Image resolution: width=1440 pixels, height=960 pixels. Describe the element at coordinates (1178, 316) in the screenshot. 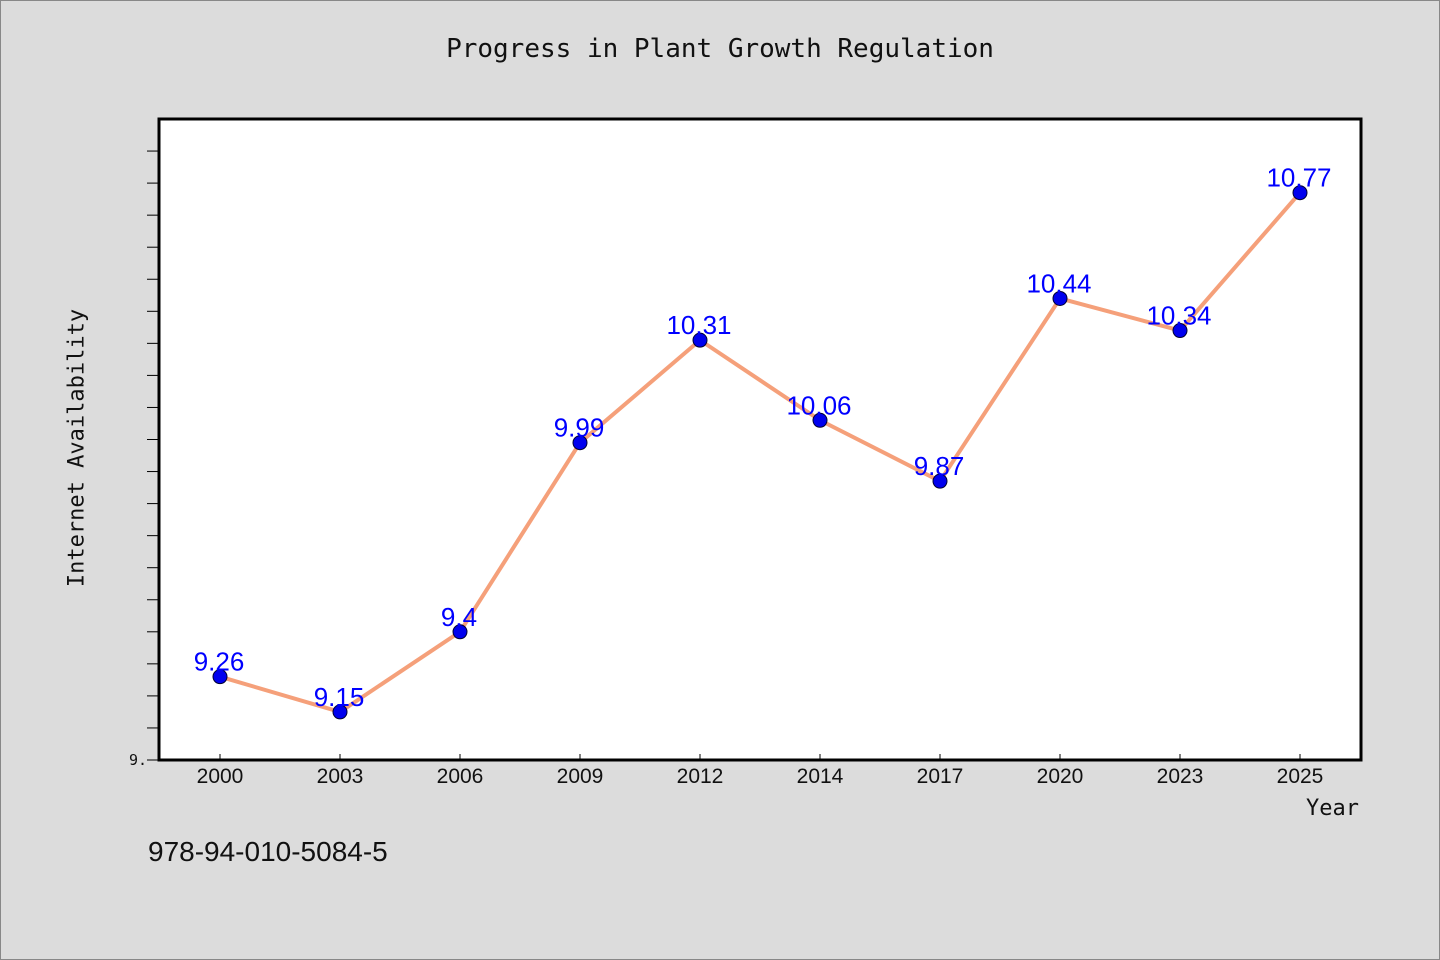

I see `data-label: 10.34` at that location.